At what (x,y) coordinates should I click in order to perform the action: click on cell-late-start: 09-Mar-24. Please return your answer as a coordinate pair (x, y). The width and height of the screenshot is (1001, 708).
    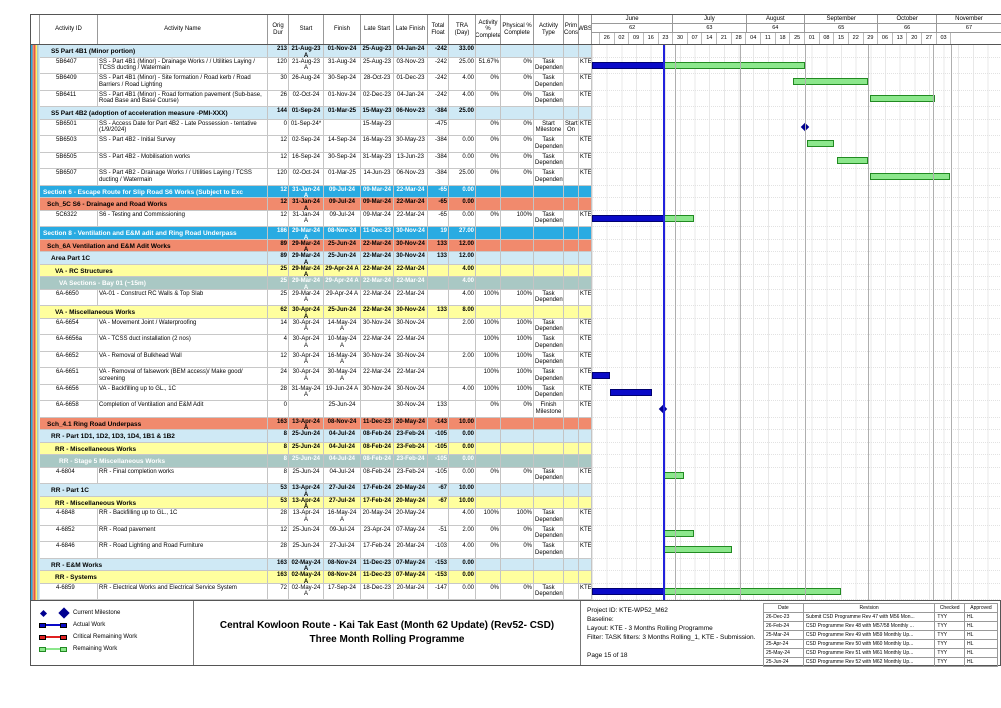
    Looking at the image, I should click on (377, 191).